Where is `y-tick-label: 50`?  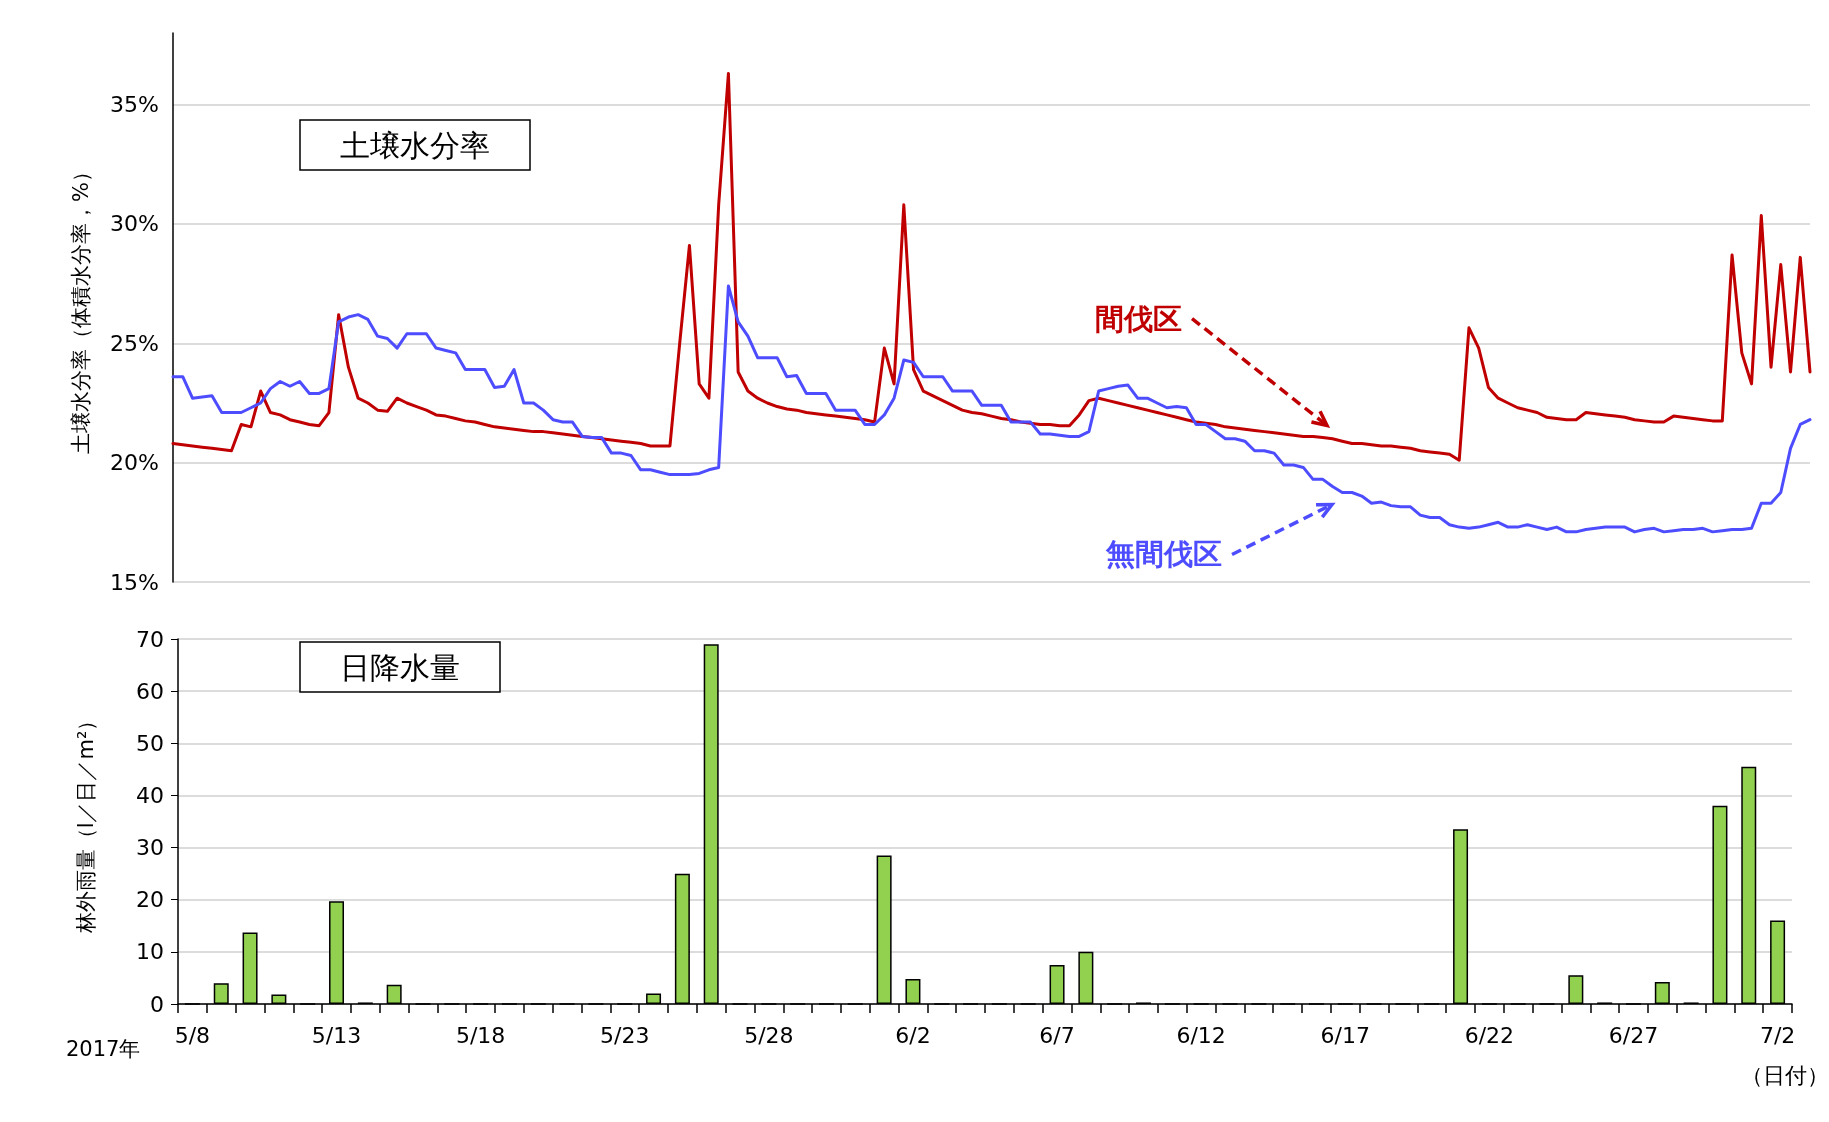
y-tick-label: 50 is located at coordinates (150, 743).